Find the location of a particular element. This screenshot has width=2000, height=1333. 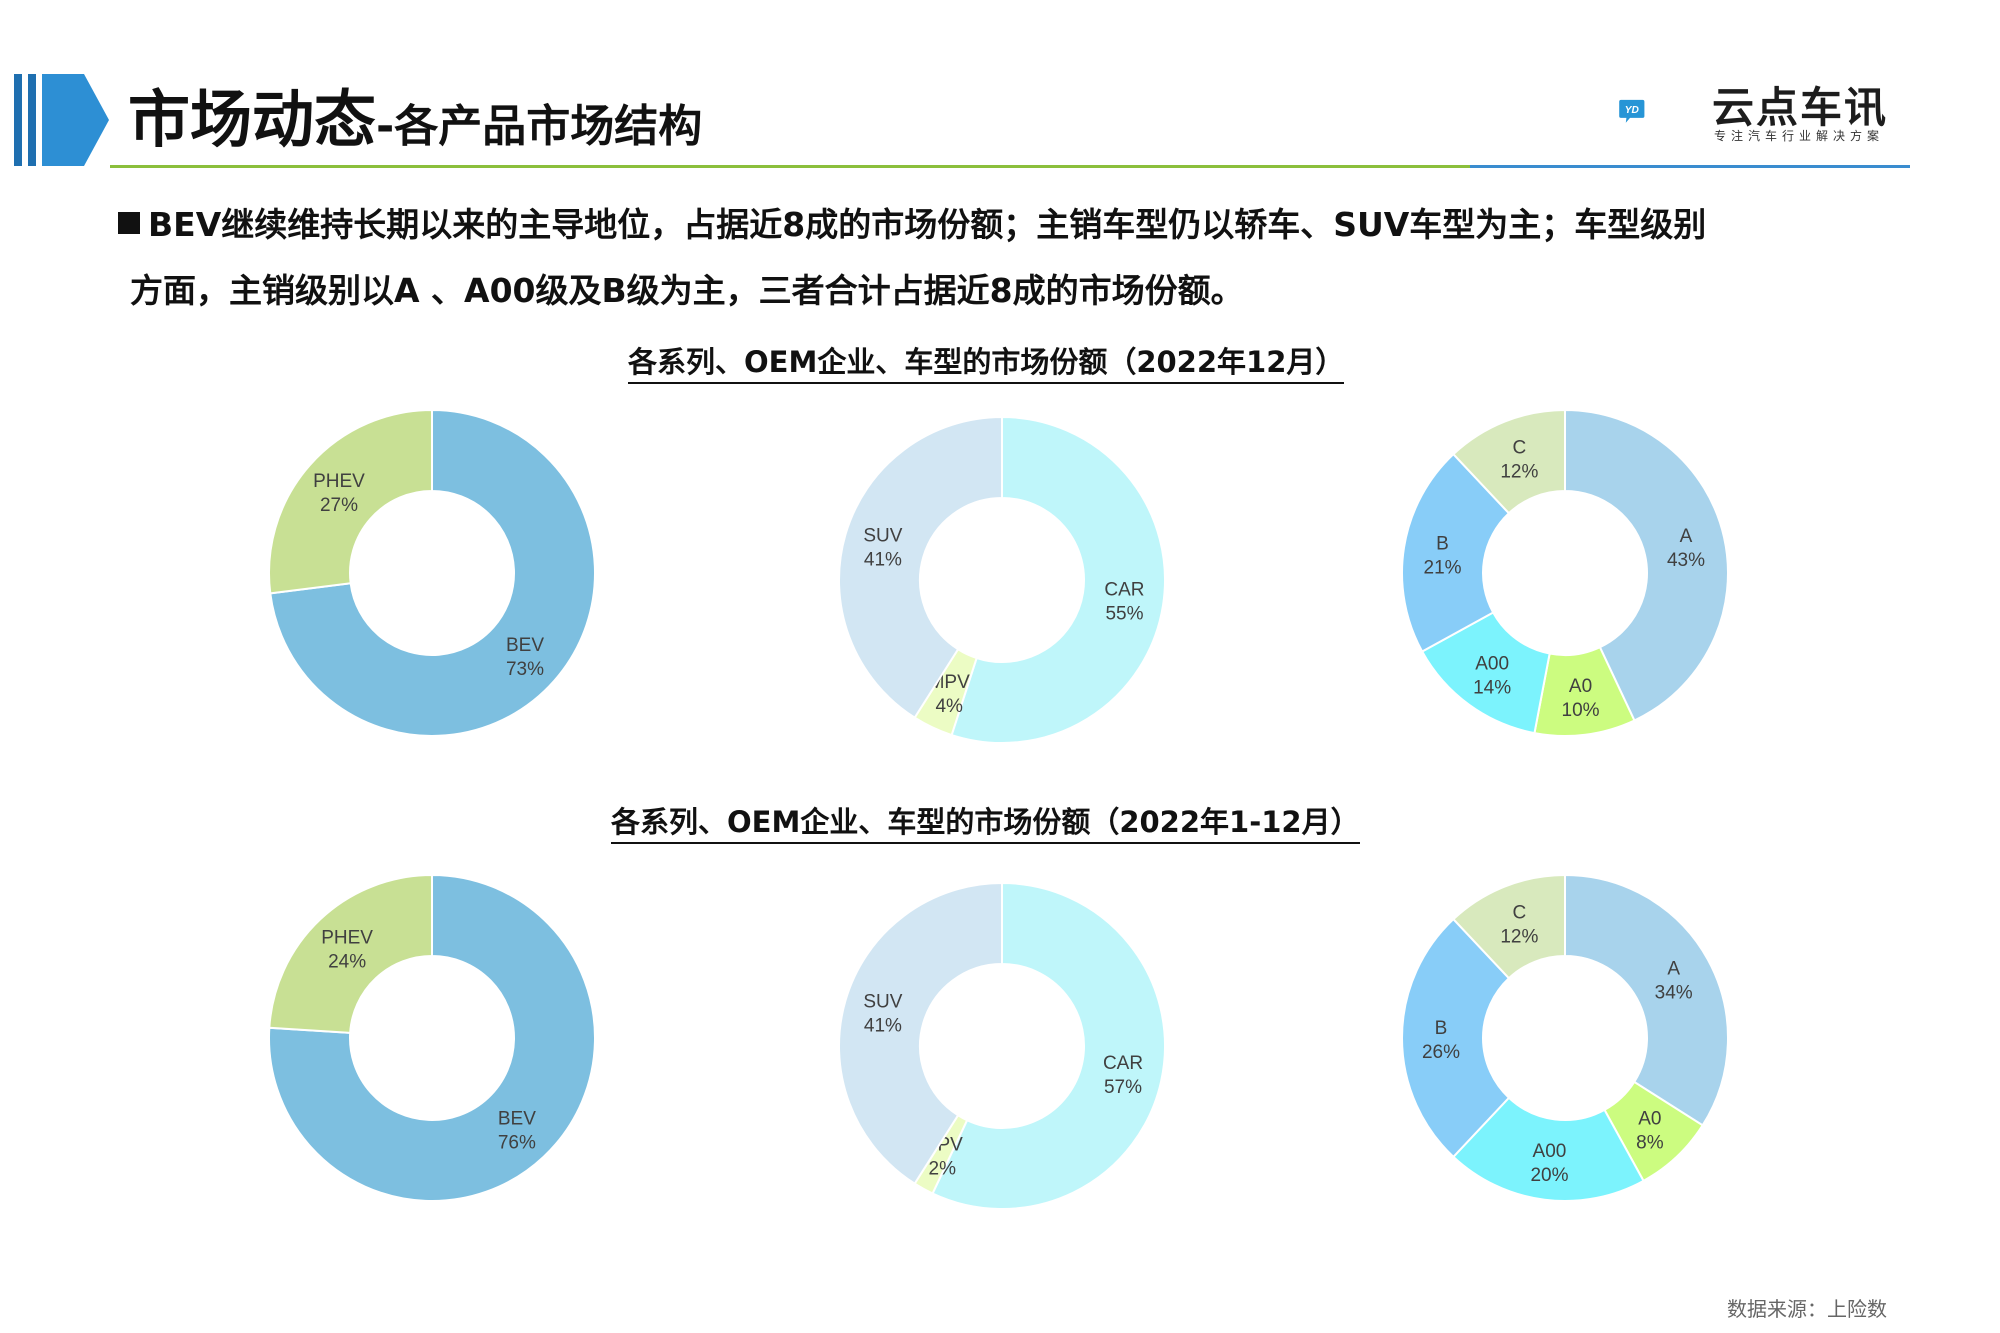

section-title-annual: 各系列、OEM企业、车型的市场份额（2022年1-12月） is located at coordinates (985, 823).